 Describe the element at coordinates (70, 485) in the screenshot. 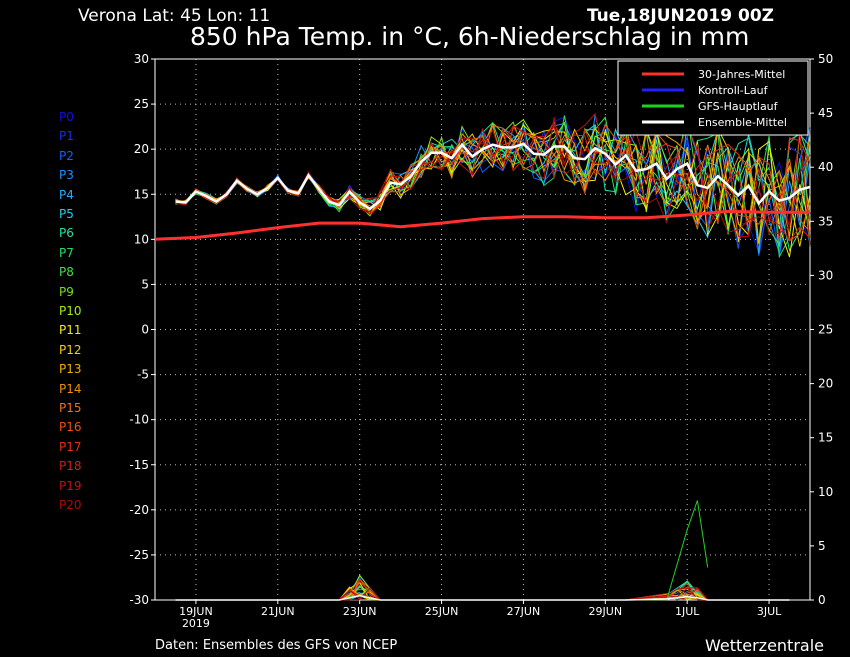

I see `member-label-P19: P19` at that location.